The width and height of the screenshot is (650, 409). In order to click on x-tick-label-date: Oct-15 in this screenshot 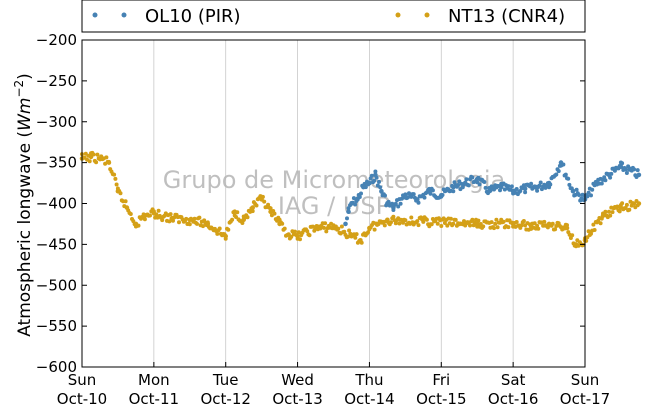, I will do `click(441, 399)`.